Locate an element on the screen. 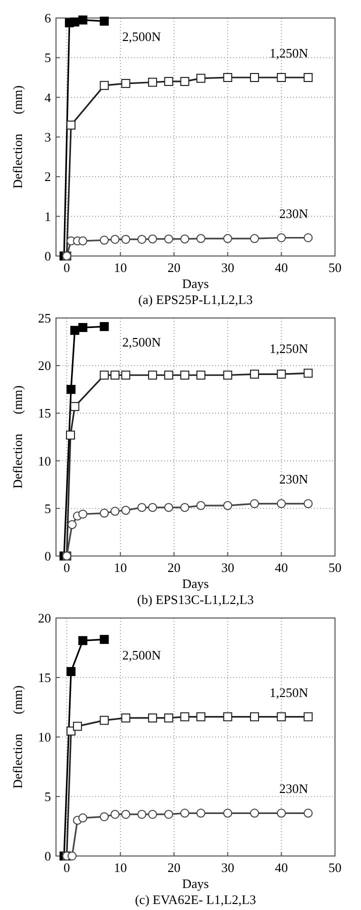 The height and width of the screenshot is (910, 361). y-tick-label: 15 is located at coordinates (44, 413).